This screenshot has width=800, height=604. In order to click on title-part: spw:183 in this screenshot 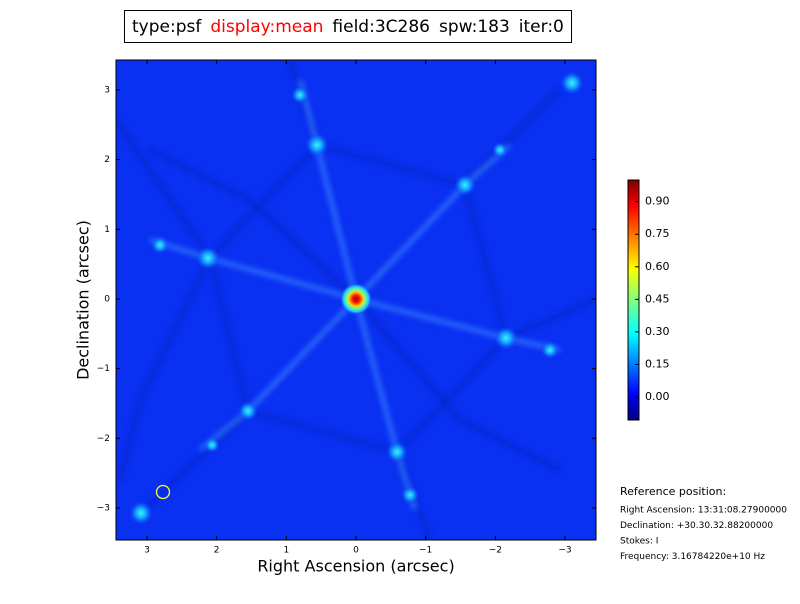, I will do `click(474, 26)`.